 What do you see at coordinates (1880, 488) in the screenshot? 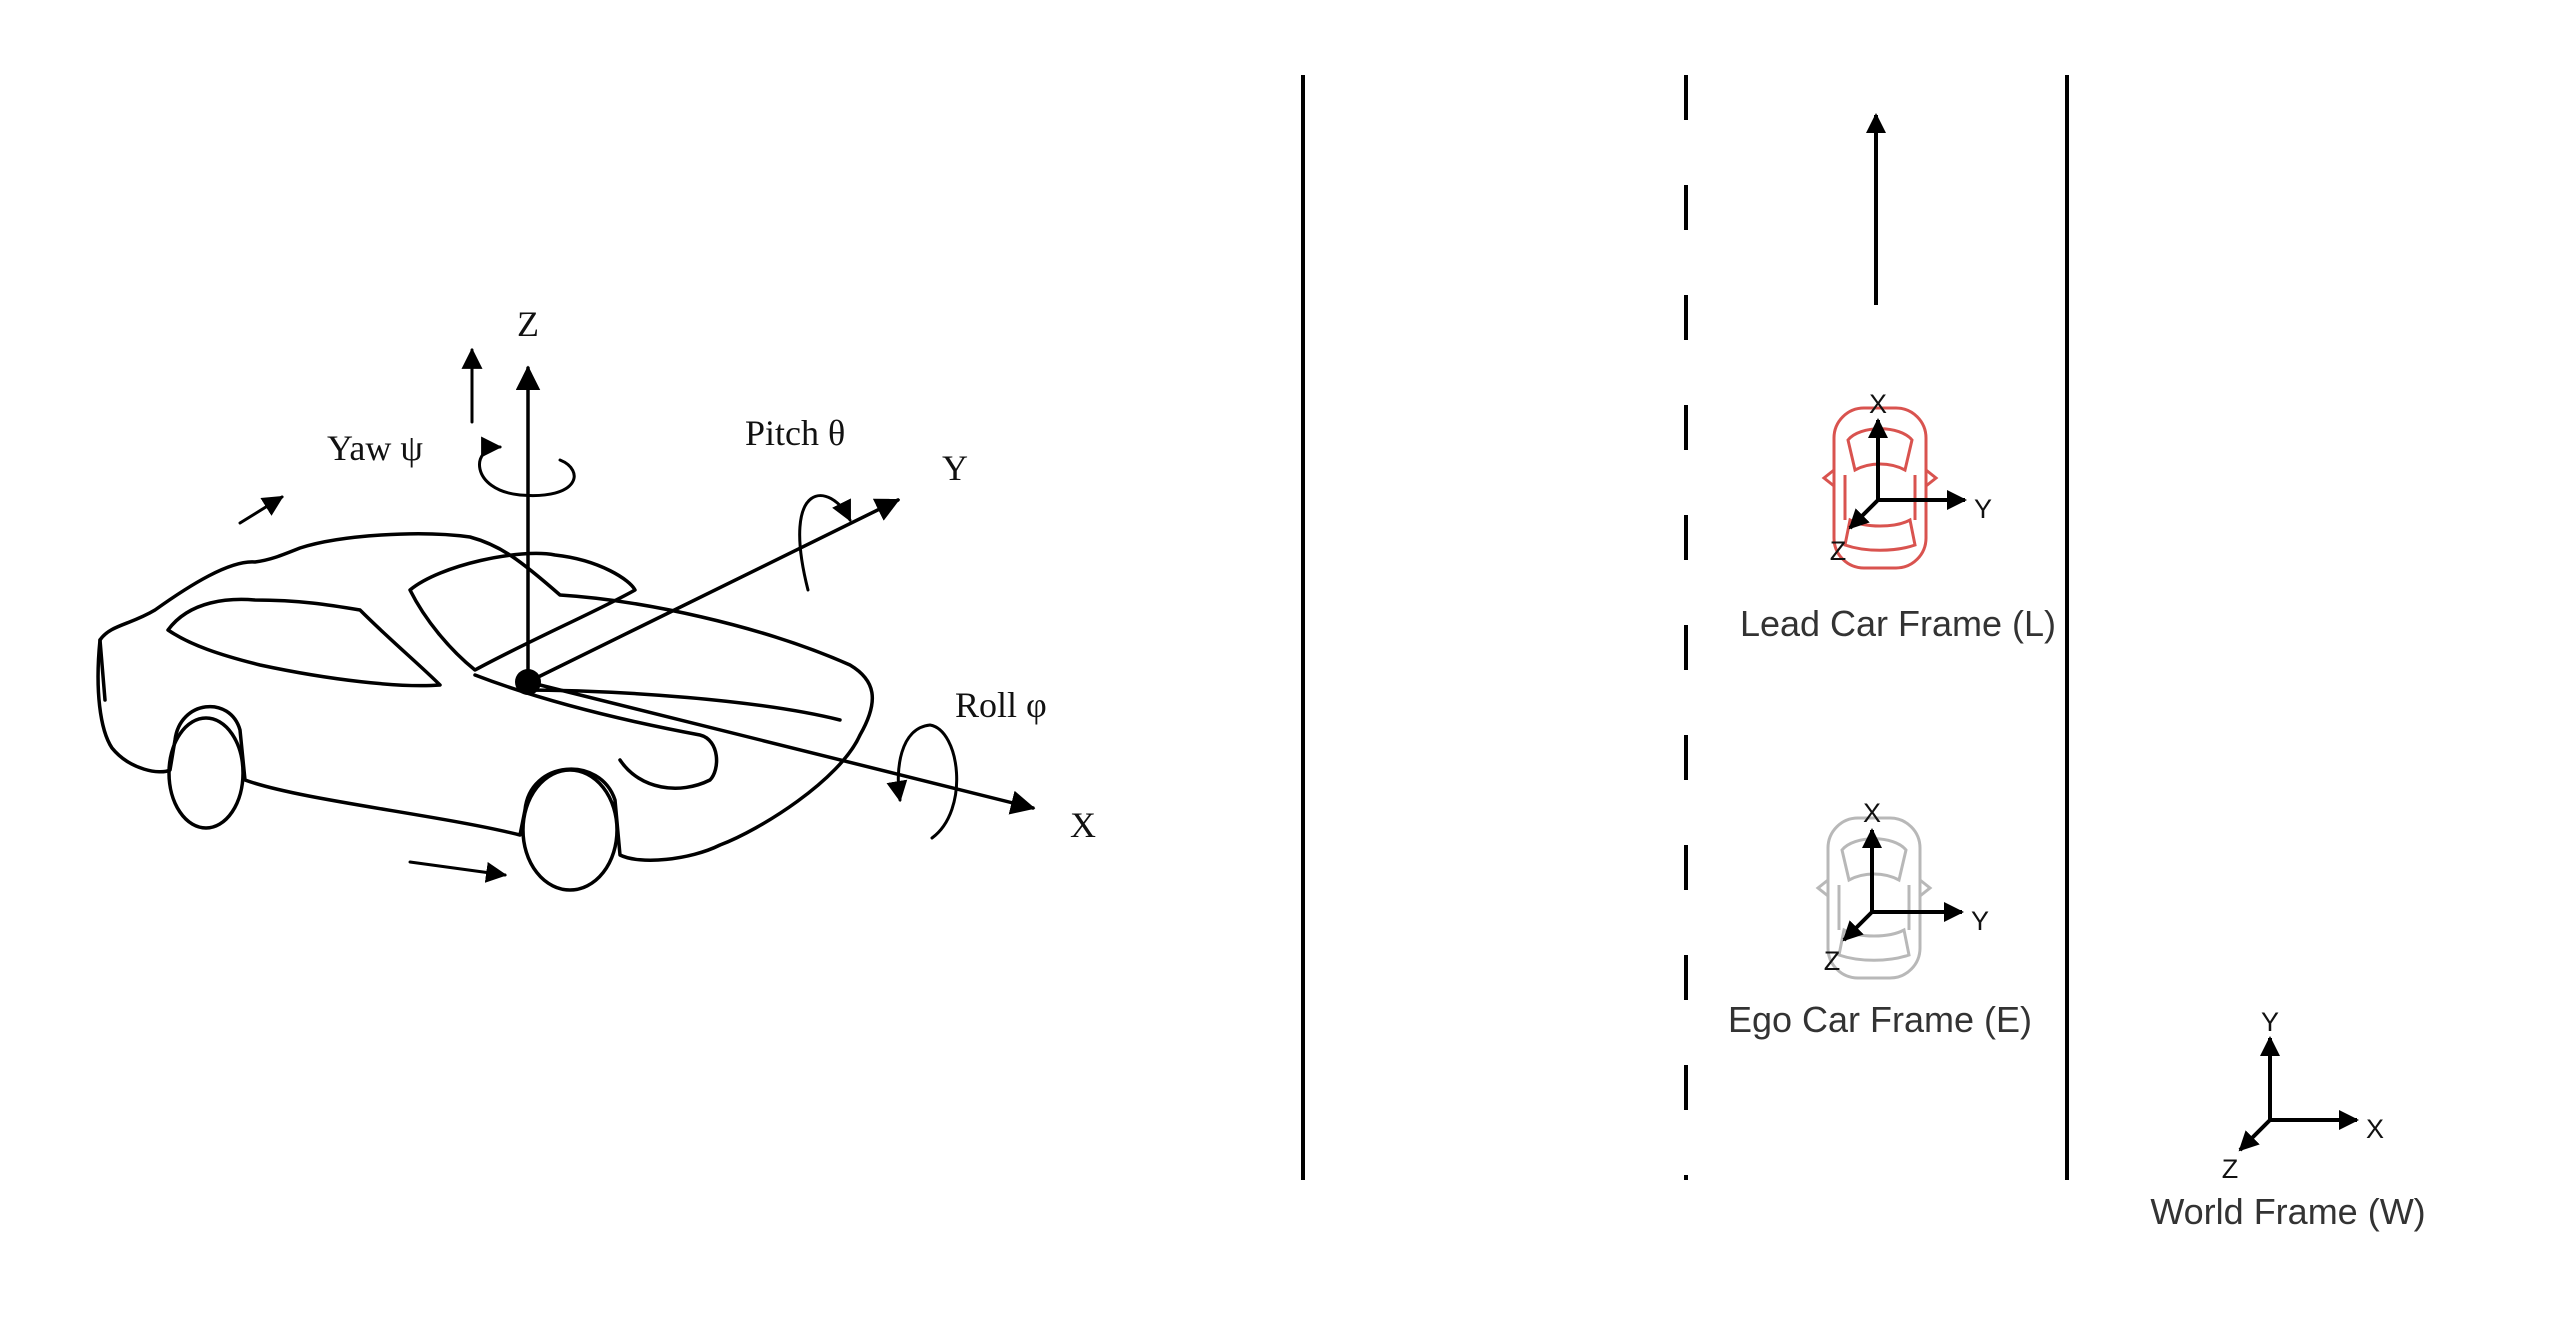
I see `lead-car-icon` at bounding box center [1880, 488].